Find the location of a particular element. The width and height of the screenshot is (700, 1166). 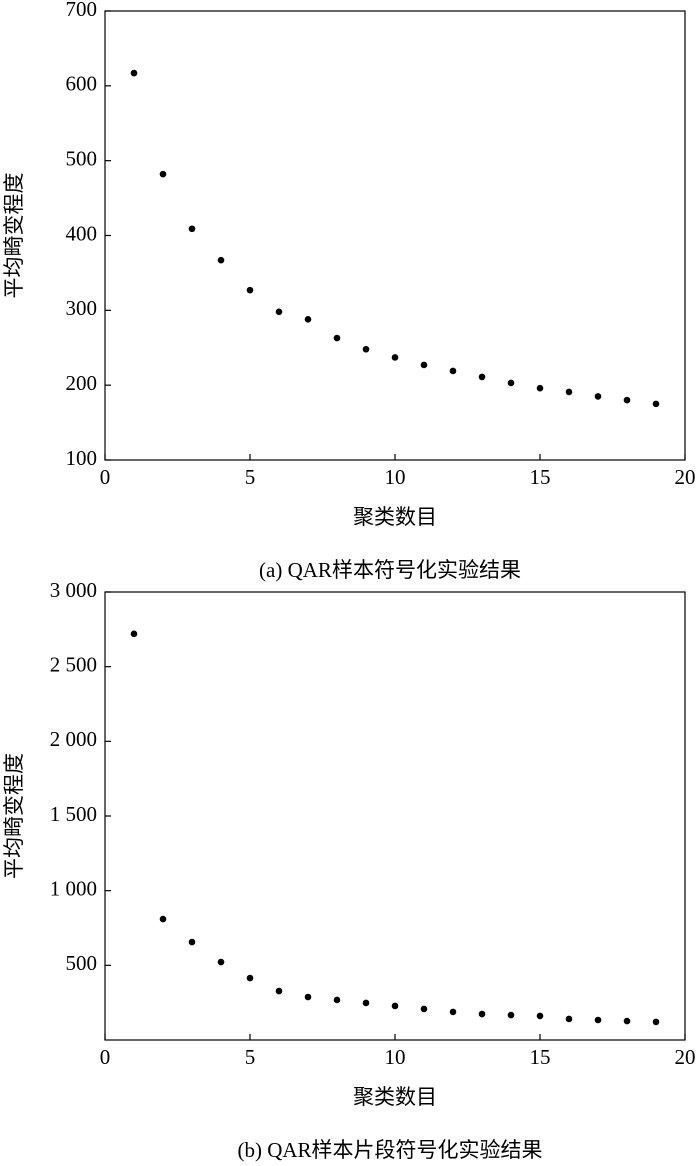

y-tick-label: 2 500 is located at coordinates (73, 664).